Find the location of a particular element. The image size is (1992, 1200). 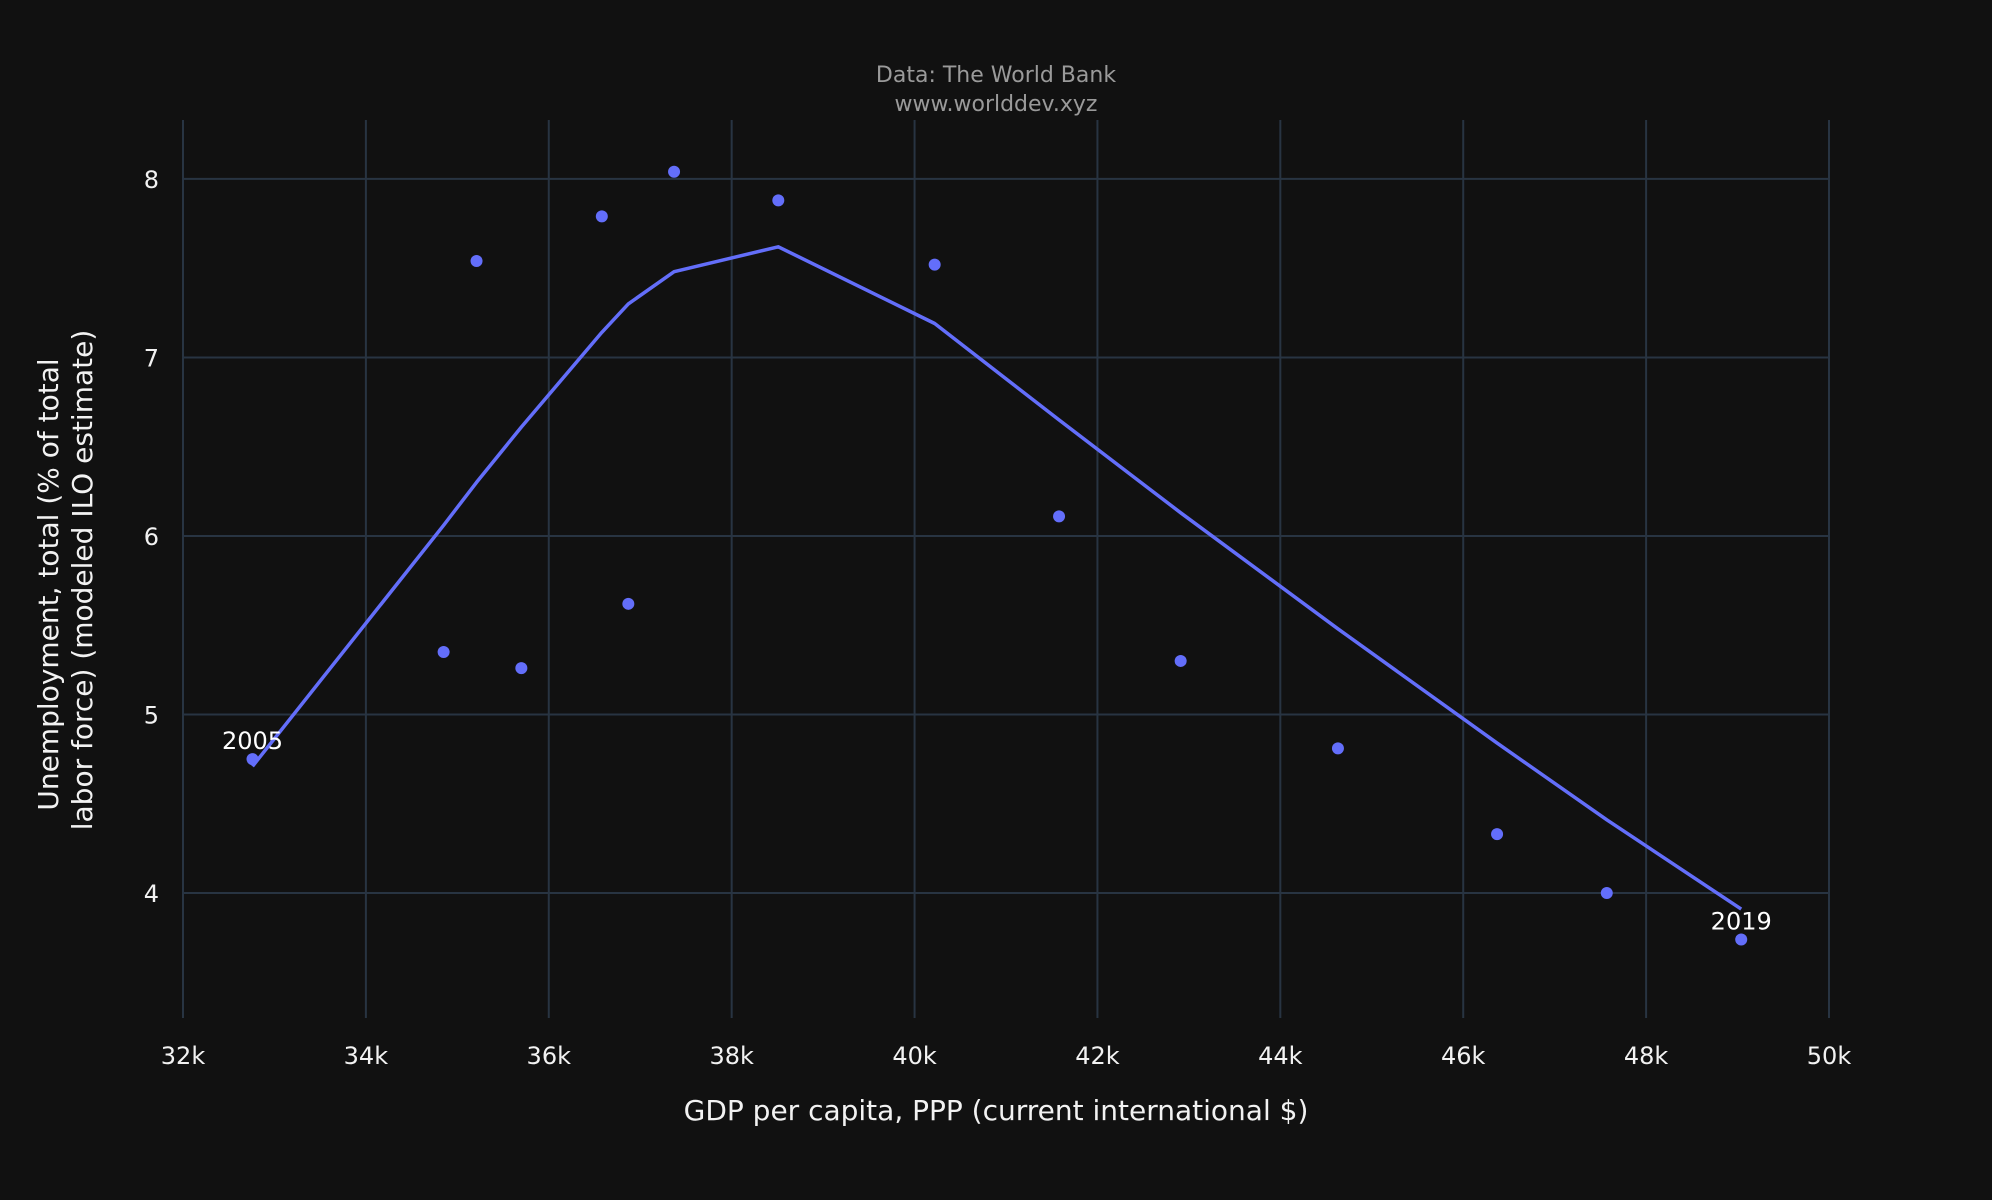

y-axis-label-line-2: labor force) (modeled ILO estimate) is located at coordinates (82, 580).